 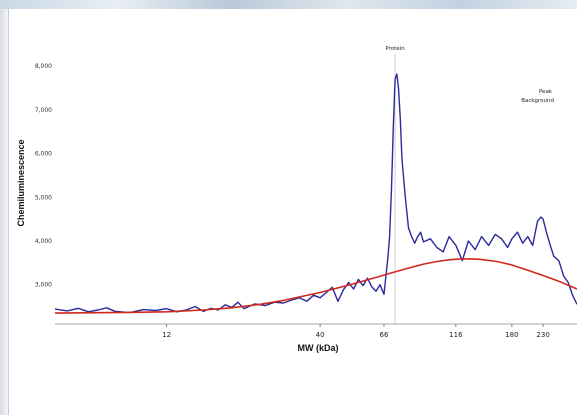 What do you see at coordinates (320, 335) in the screenshot?
I see `x-tick-label: 40` at bounding box center [320, 335].